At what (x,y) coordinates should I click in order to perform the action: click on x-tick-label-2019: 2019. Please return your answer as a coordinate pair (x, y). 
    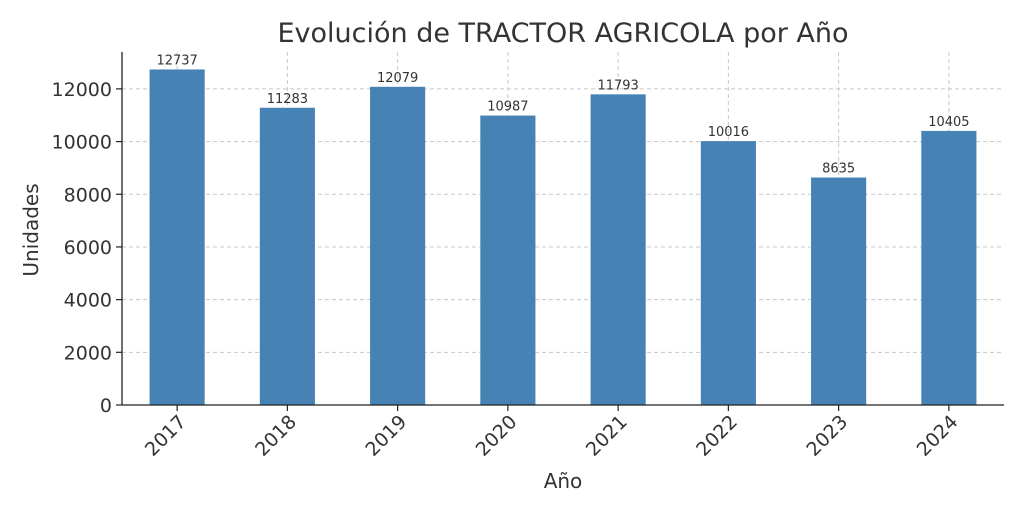
    Looking at the image, I should click on (386, 436).